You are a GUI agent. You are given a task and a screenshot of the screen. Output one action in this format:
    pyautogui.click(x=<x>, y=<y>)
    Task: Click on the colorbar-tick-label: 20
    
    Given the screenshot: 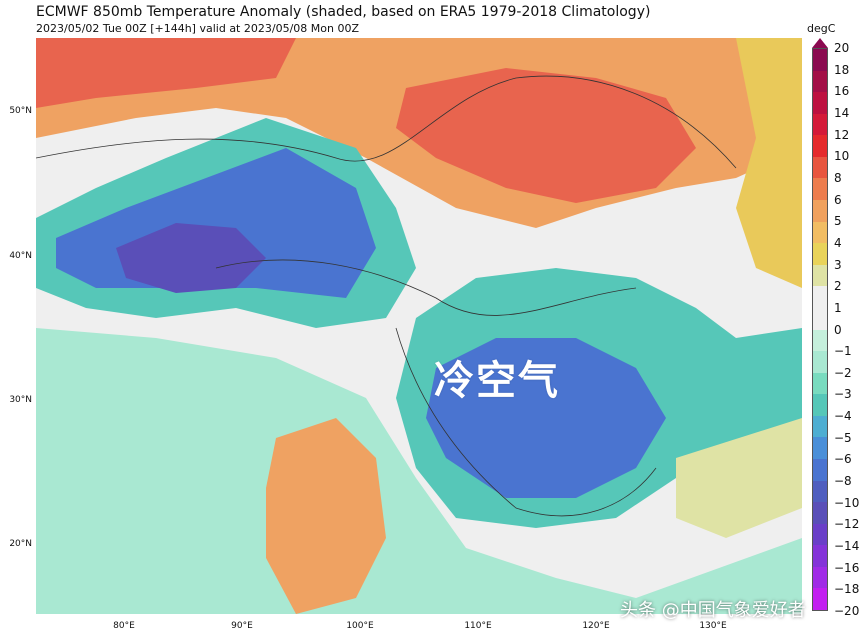 What is the action you would take?
    pyautogui.click(x=842, y=48)
    